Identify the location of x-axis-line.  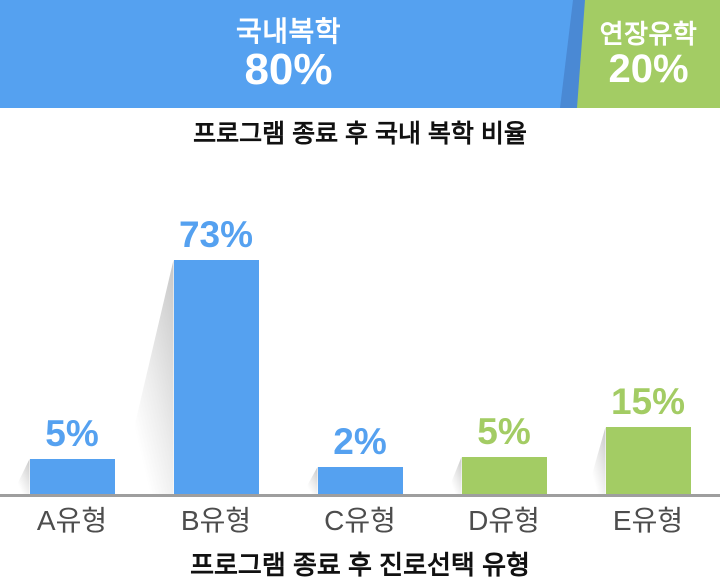
(360, 495).